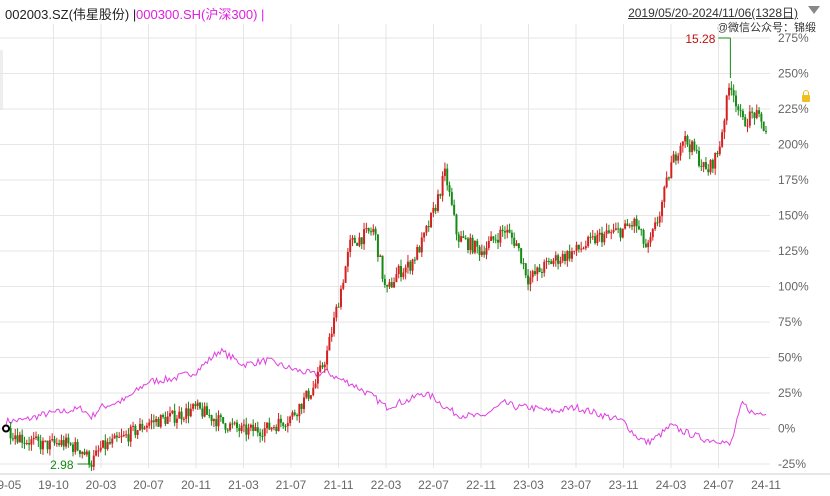 Image resolution: width=830 pixels, height=496 pixels. Describe the element at coordinates (814, 10) in the screenshot. I see `dropdown-icon` at that location.